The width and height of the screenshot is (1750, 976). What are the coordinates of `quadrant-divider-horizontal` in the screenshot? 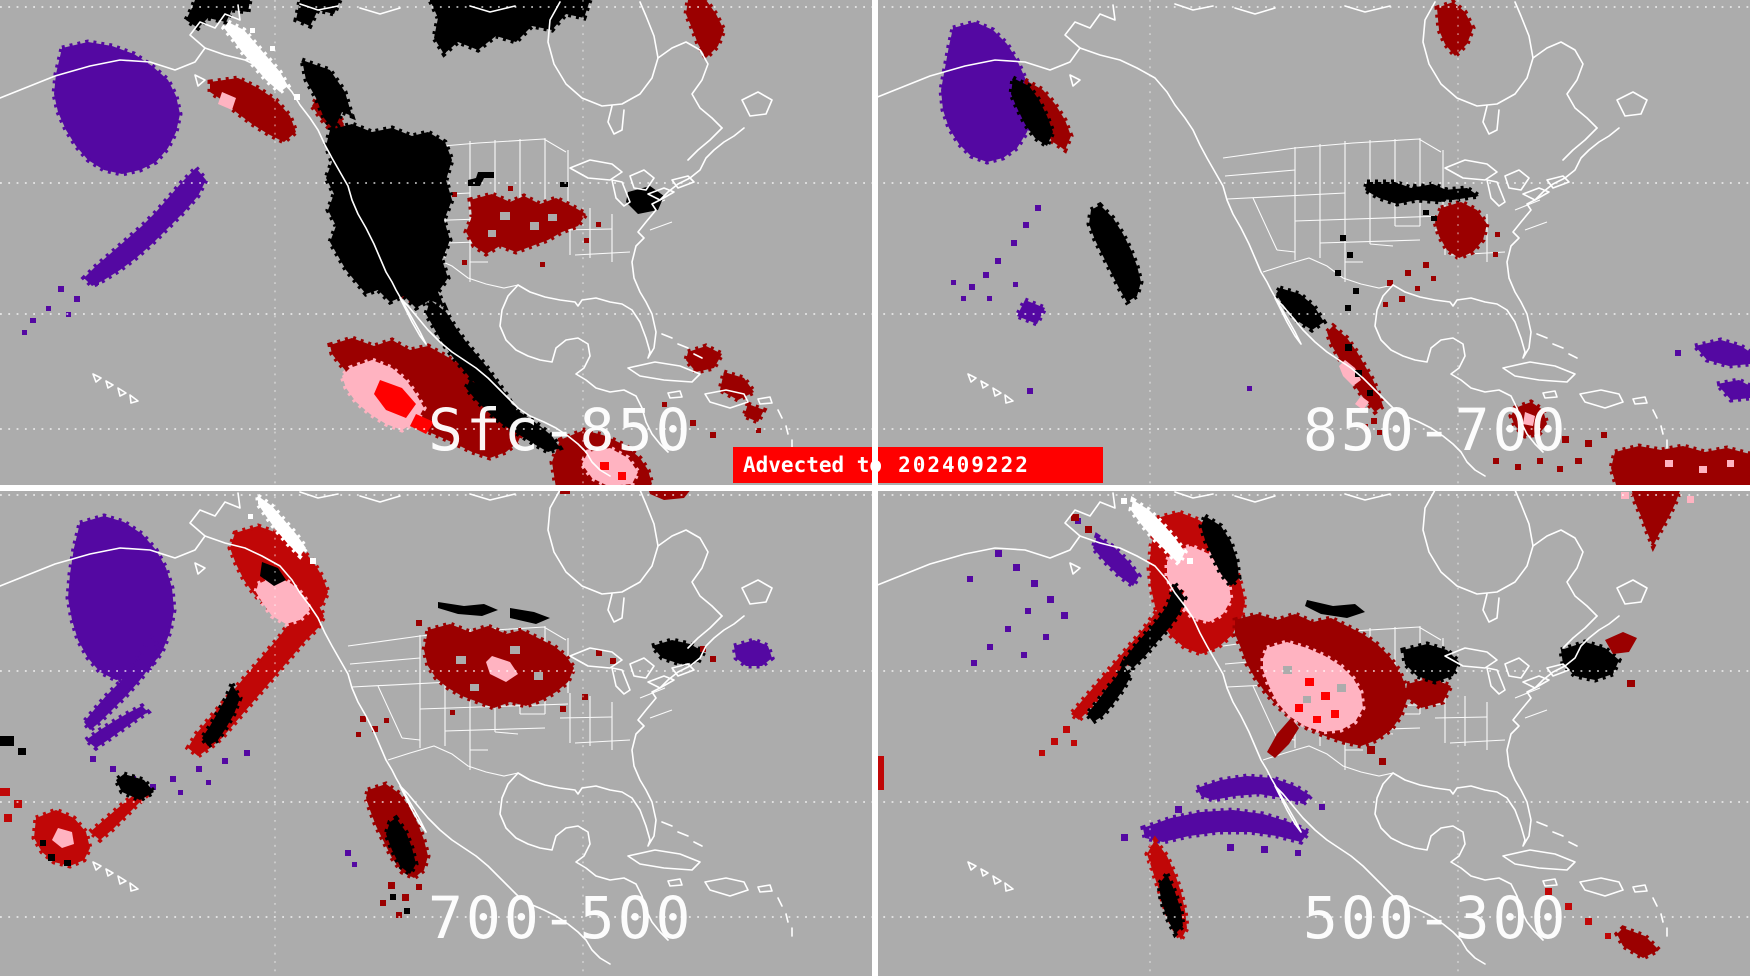 It's located at (875, 488).